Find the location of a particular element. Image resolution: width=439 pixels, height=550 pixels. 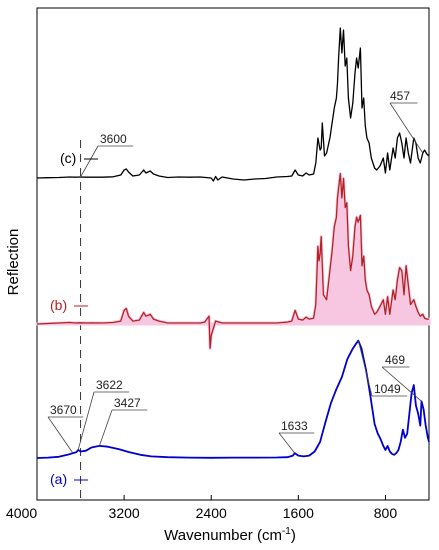

annotation-3600: 3600 is located at coordinates (107, 155).